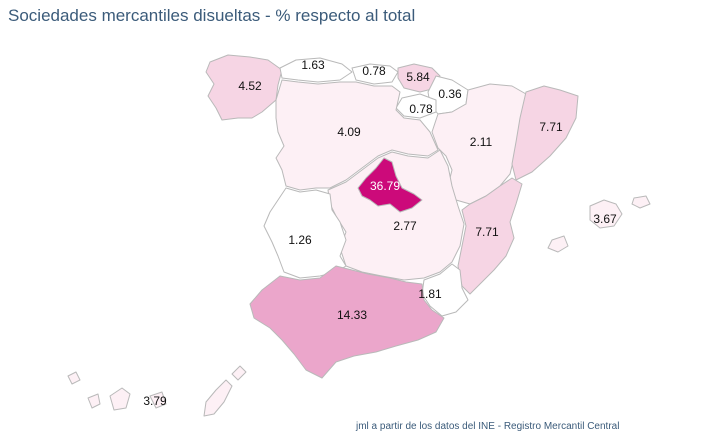  I want to click on region-baleares, so click(606, 214).